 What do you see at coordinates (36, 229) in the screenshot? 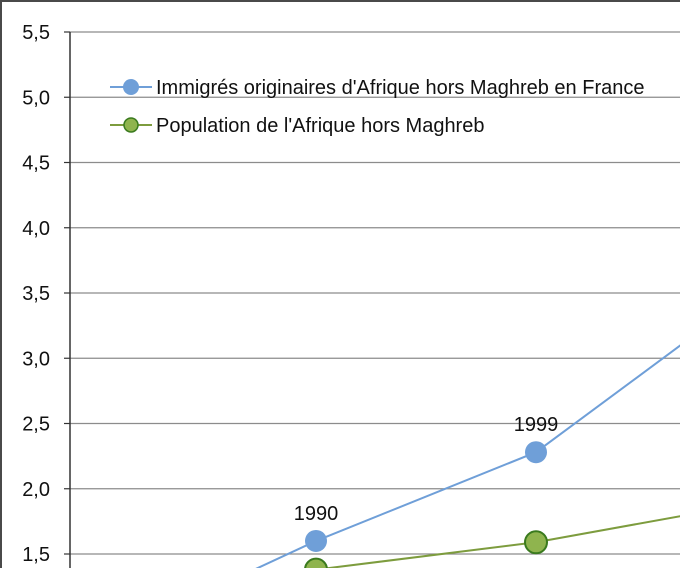
I see `y-tick-label: 4,0` at bounding box center [36, 229].